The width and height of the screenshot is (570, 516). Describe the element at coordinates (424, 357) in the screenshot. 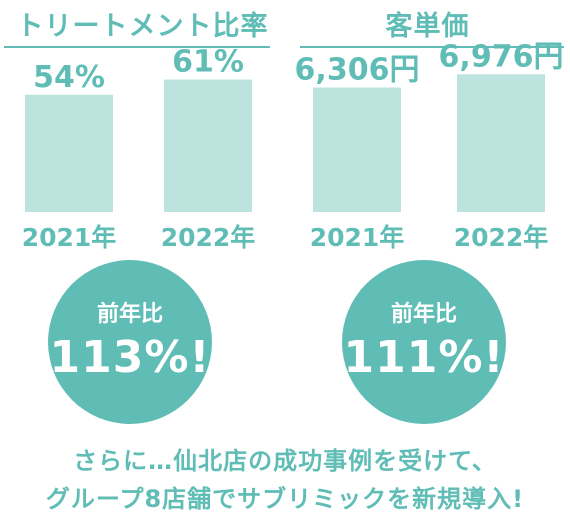

I see `yoy-value: 111%!` at that location.